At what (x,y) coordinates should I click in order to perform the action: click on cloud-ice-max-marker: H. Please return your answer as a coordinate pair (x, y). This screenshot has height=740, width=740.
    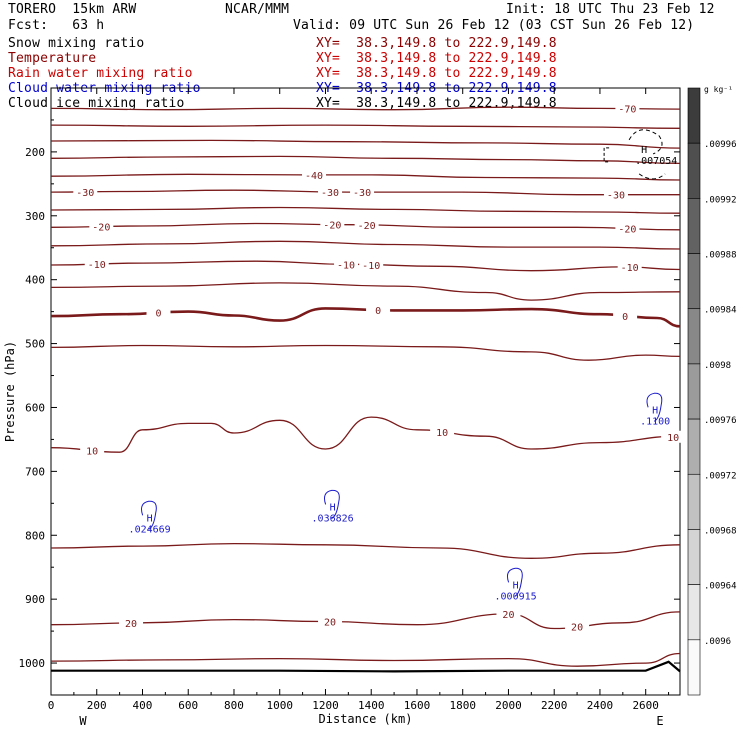
    Looking at the image, I should click on (644, 150).